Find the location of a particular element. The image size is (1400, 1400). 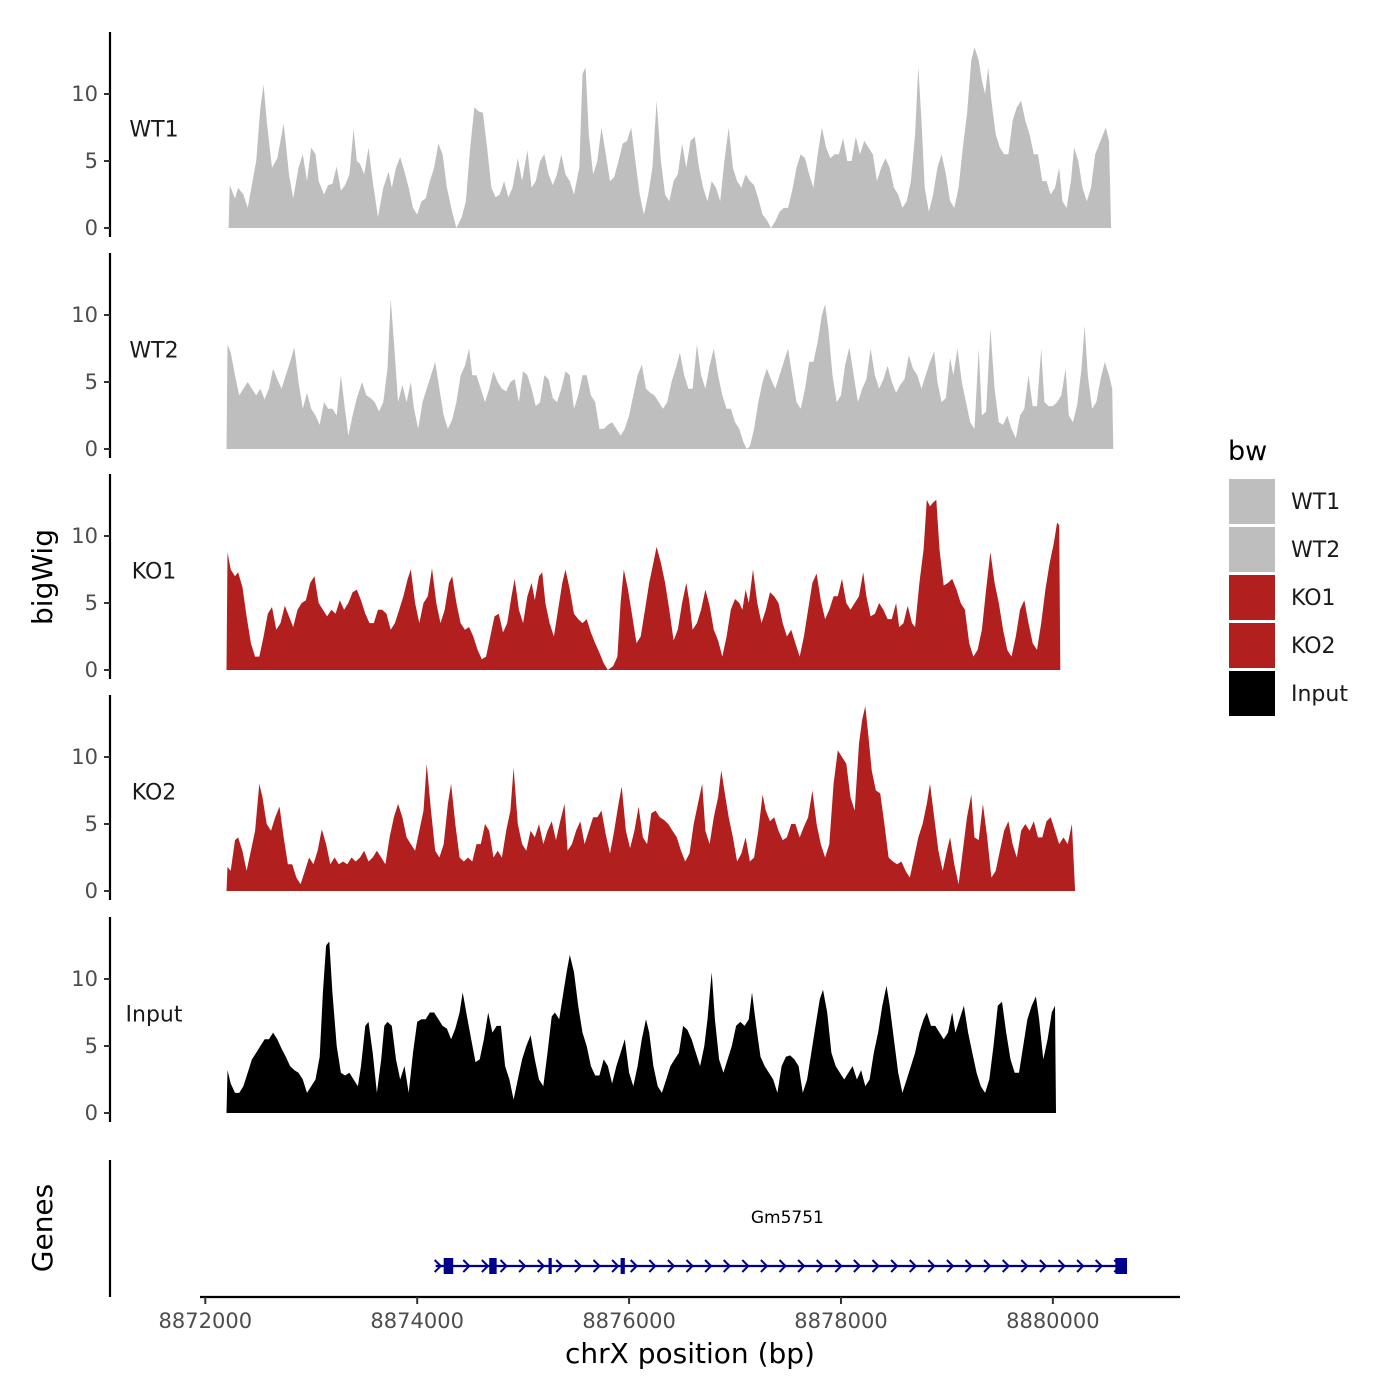

track-label-ko2: KO2 is located at coordinates (154, 793).